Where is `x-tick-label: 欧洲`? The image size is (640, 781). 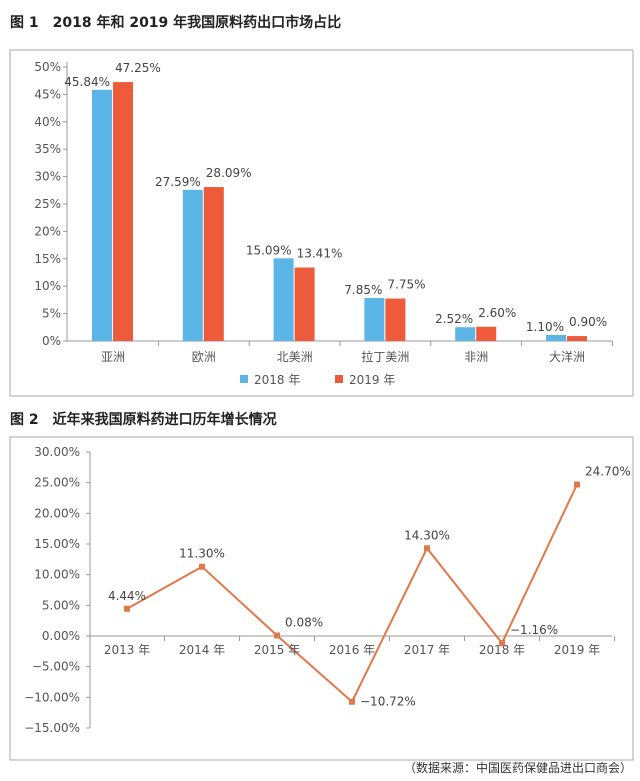
x-tick-label: 欧洲 is located at coordinates (204, 357).